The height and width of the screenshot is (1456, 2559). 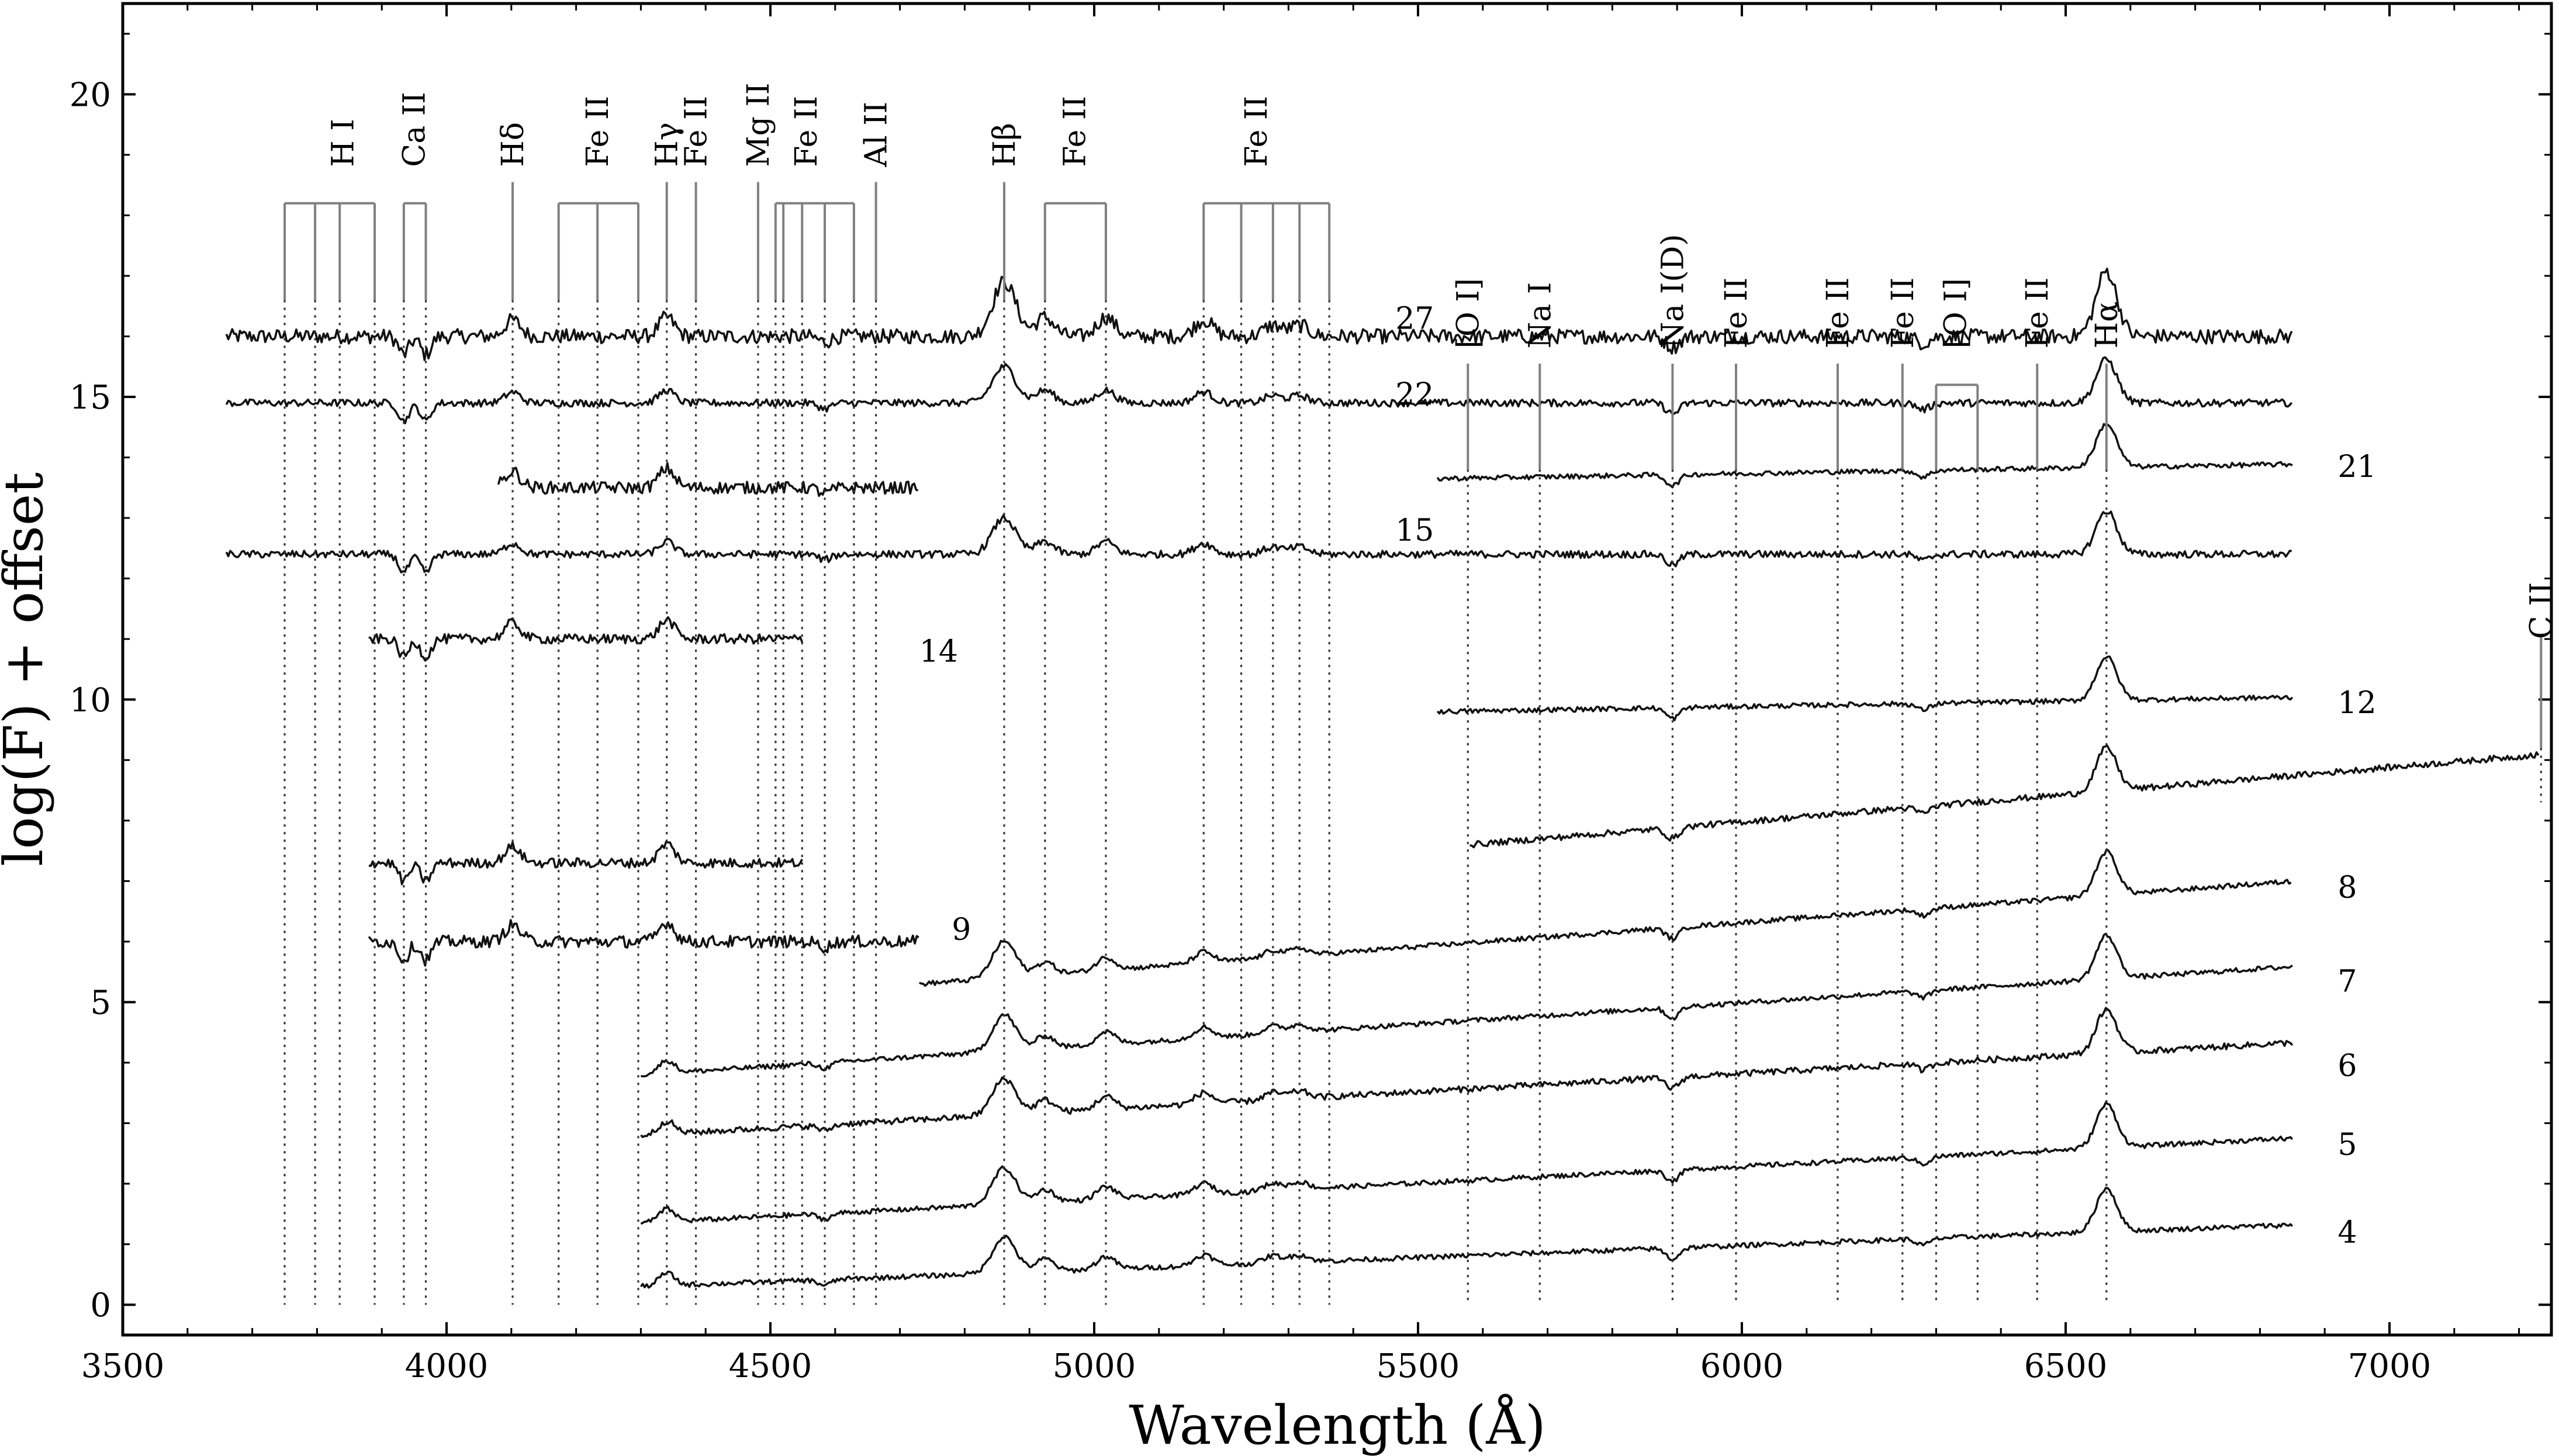 I want to click on top-line-label-4: Hγ, so click(x=667, y=144).